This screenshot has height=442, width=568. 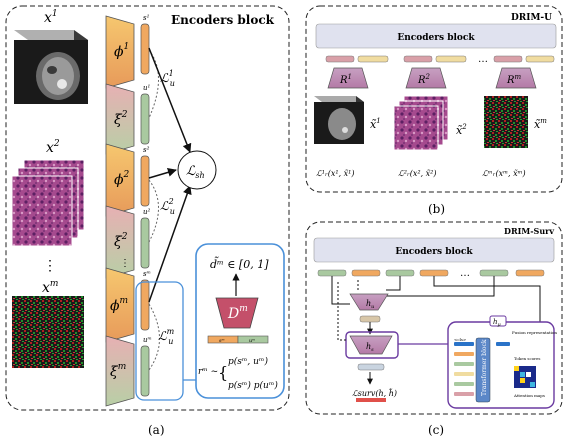 I want to click on joint-distribution-label: p(sᵐ, uᵐ), so click(x=248, y=361).